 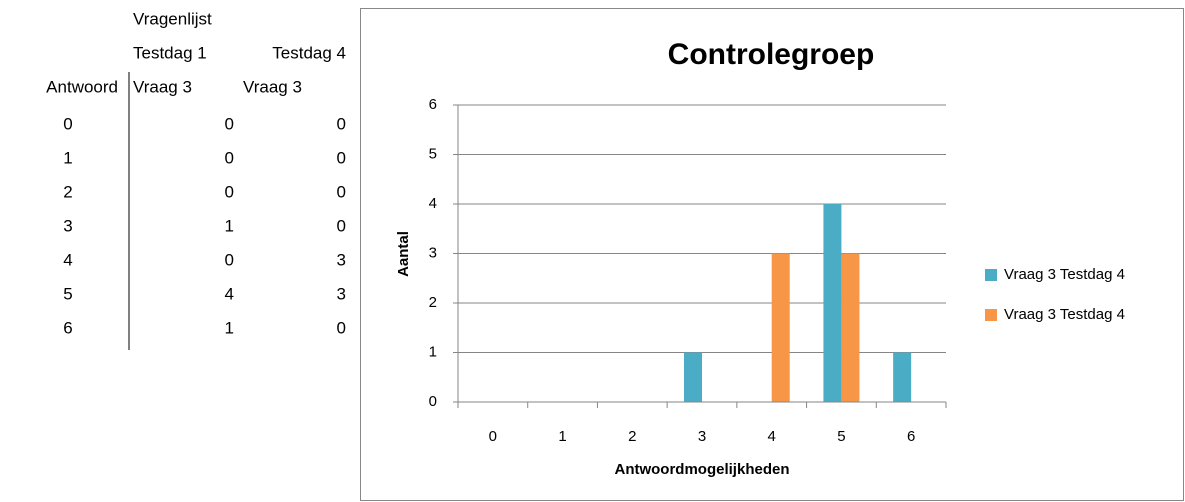 What do you see at coordinates (911, 436) in the screenshot?
I see `x-tick-label: 6` at bounding box center [911, 436].